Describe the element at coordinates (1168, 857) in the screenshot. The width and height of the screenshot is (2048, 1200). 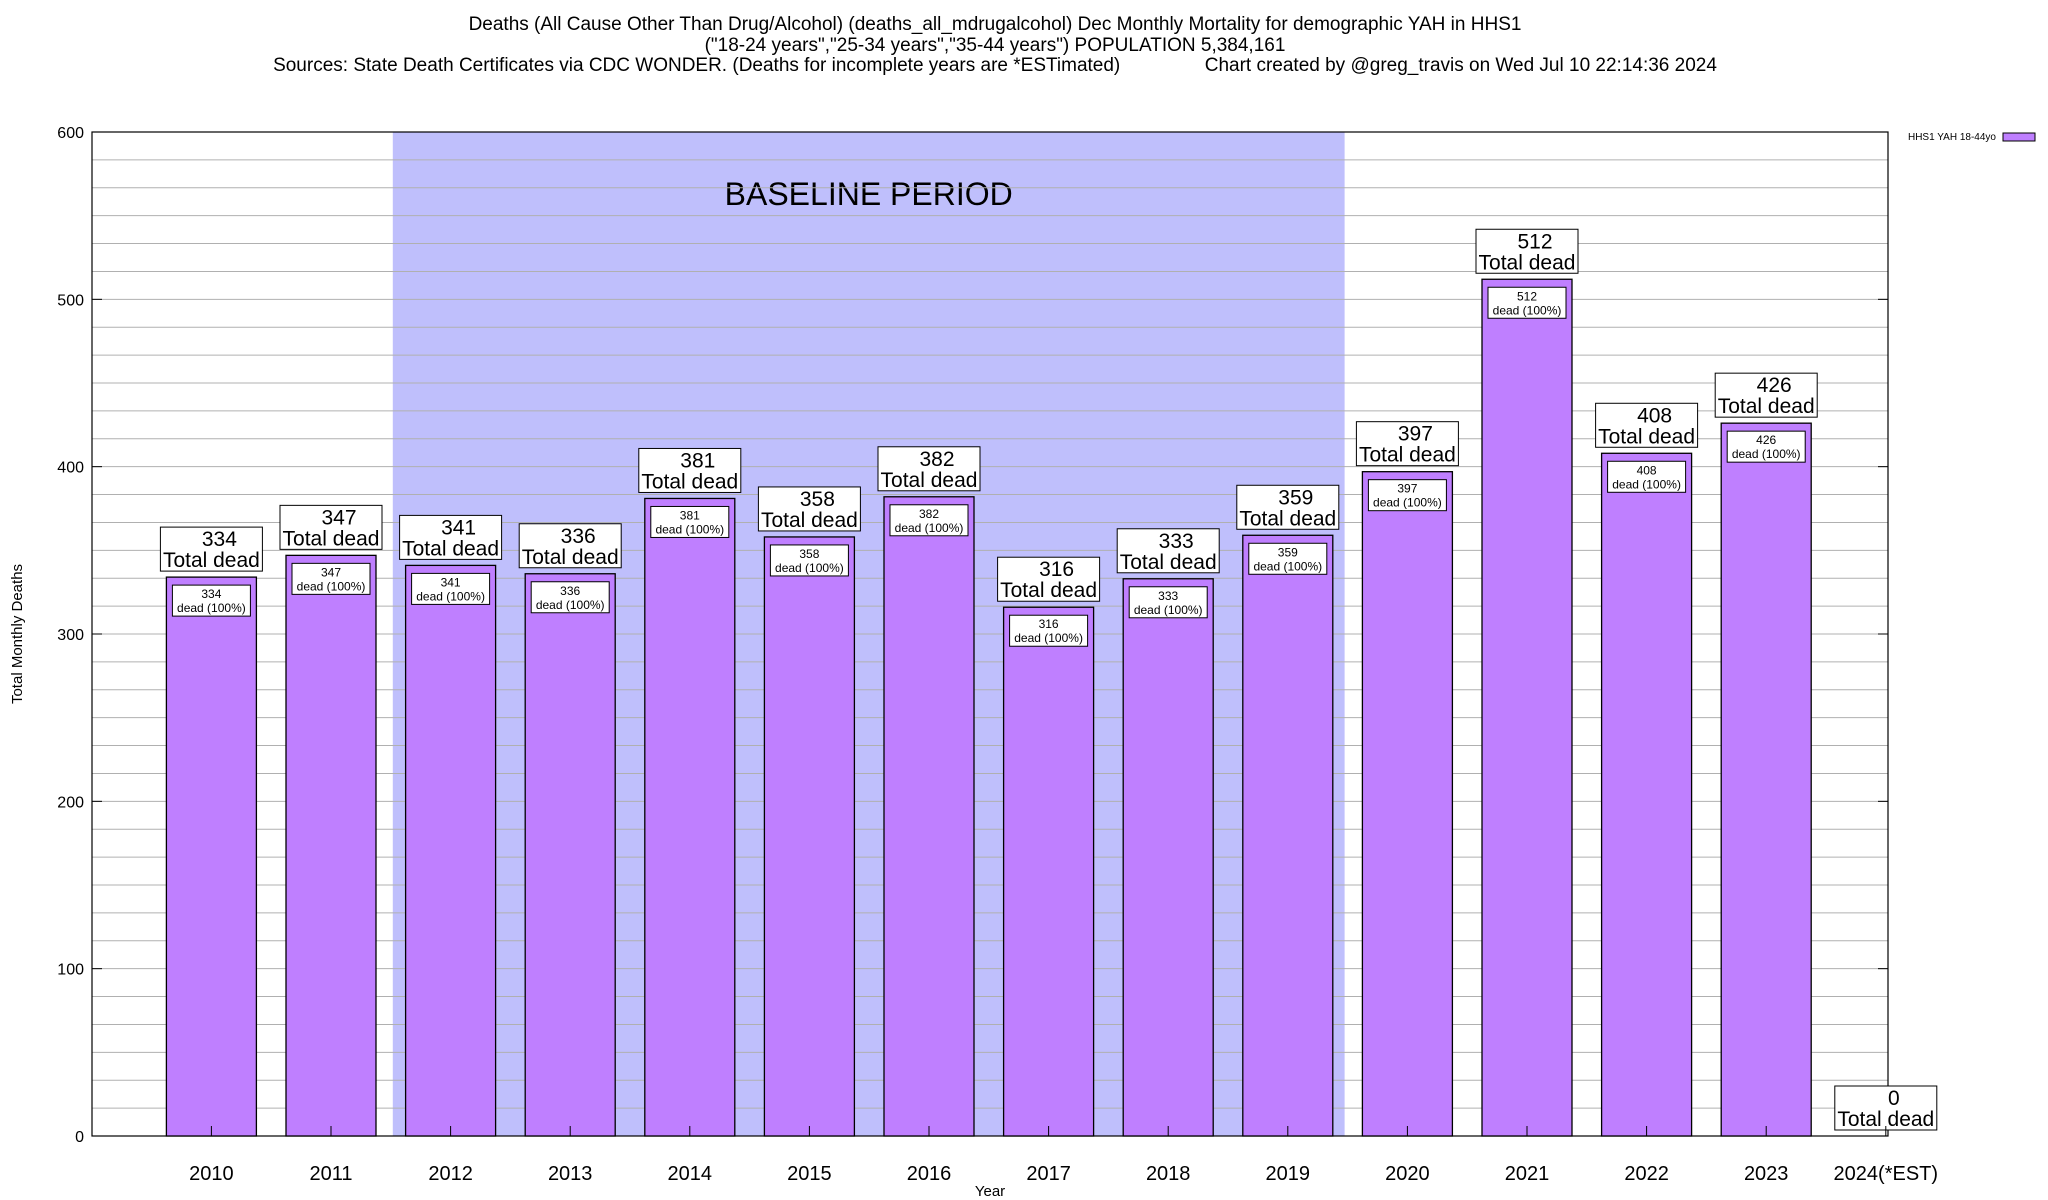
I see `bar-2018` at that location.